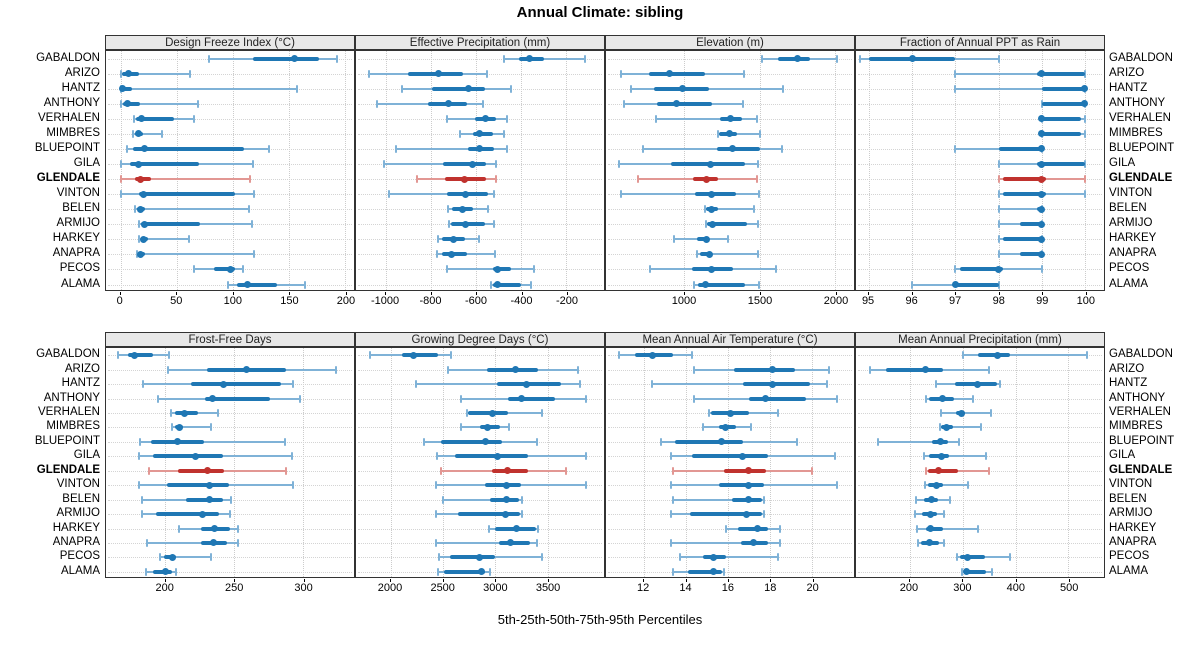 This screenshot has height=650, width=1200. Describe the element at coordinates (1127, 72) in the screenshot. I see `site-label-arizo: ARIZO` at that location.